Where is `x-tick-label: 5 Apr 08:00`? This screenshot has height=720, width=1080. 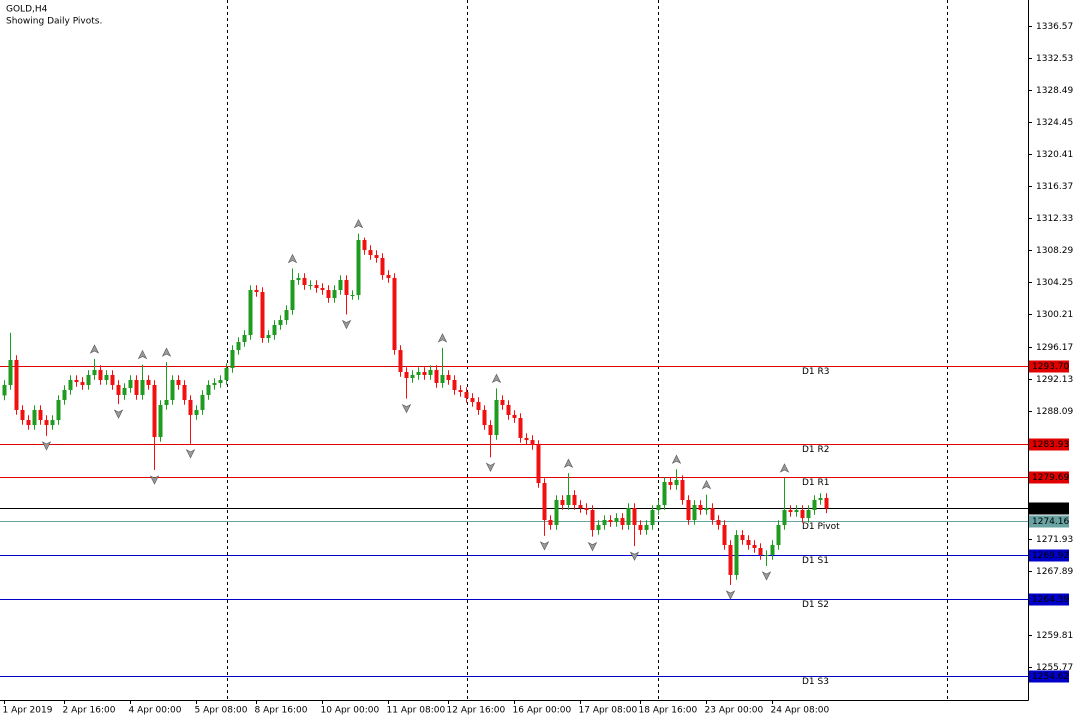
x-tick-label: 5 Apr 08:00 is located at coordinates (221, 711).